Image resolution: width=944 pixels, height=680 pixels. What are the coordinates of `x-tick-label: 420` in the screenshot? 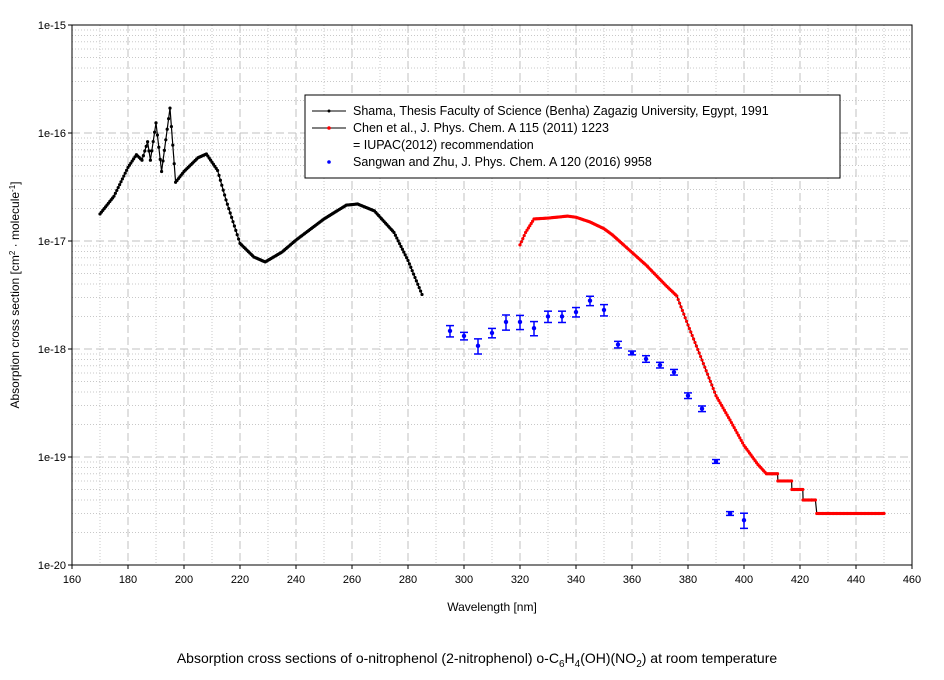 It's located at (800, 580).